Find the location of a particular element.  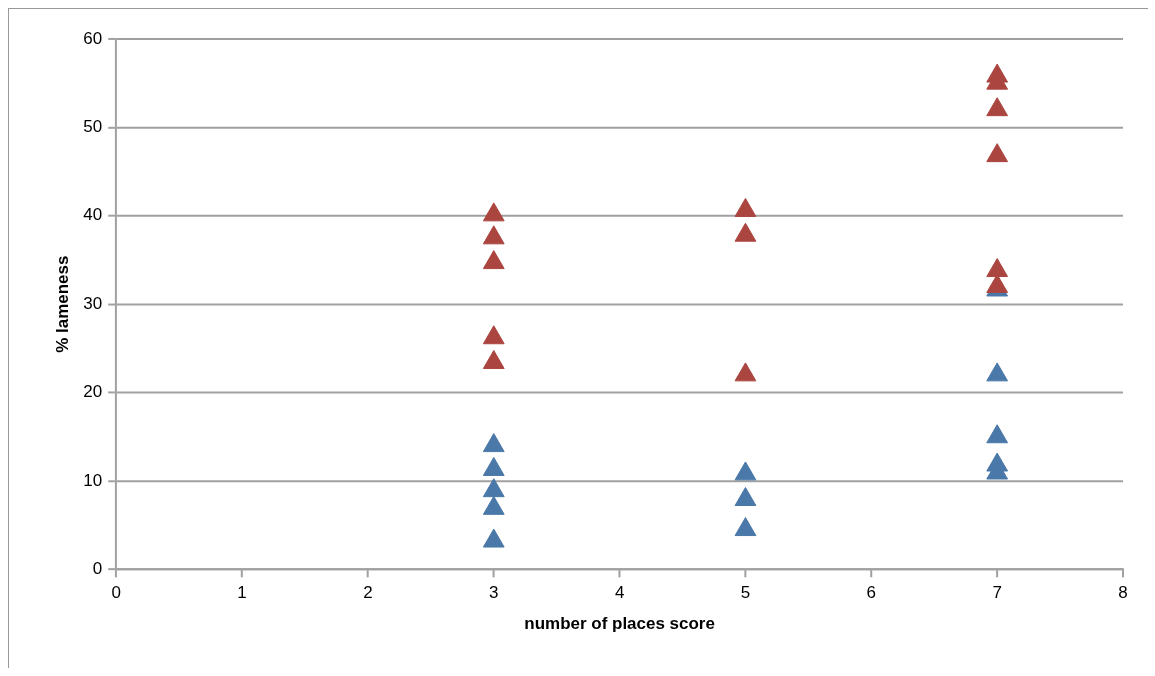

y-tick-label: 60 is located at coordinates (93, 38).